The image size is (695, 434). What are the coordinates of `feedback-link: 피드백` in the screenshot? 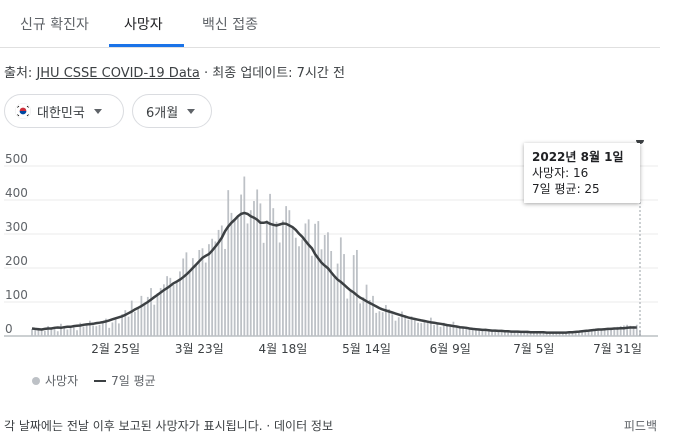 It's located at (640, 426).